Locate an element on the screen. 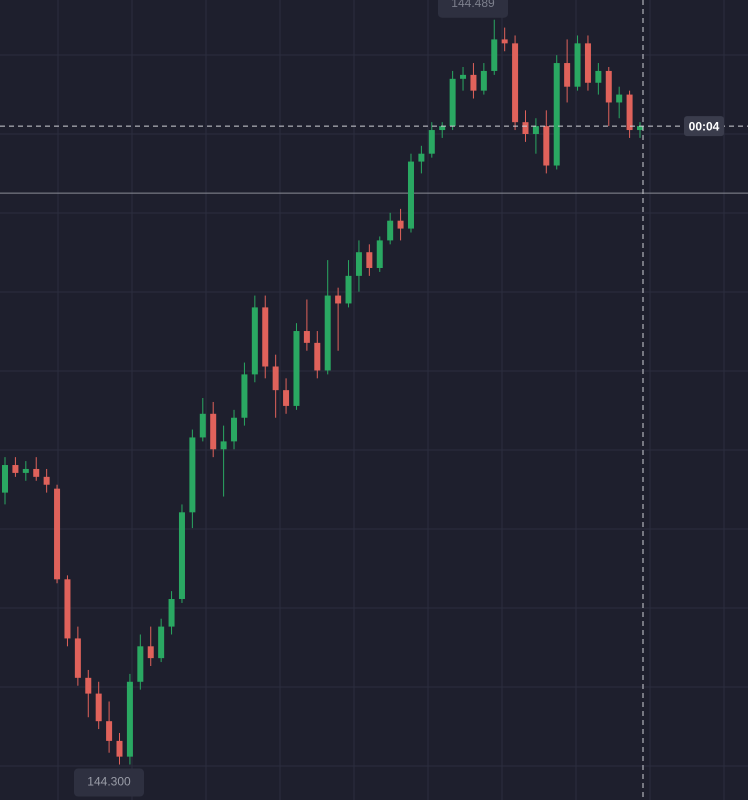  timer-box is located at coordinates (704, 126).